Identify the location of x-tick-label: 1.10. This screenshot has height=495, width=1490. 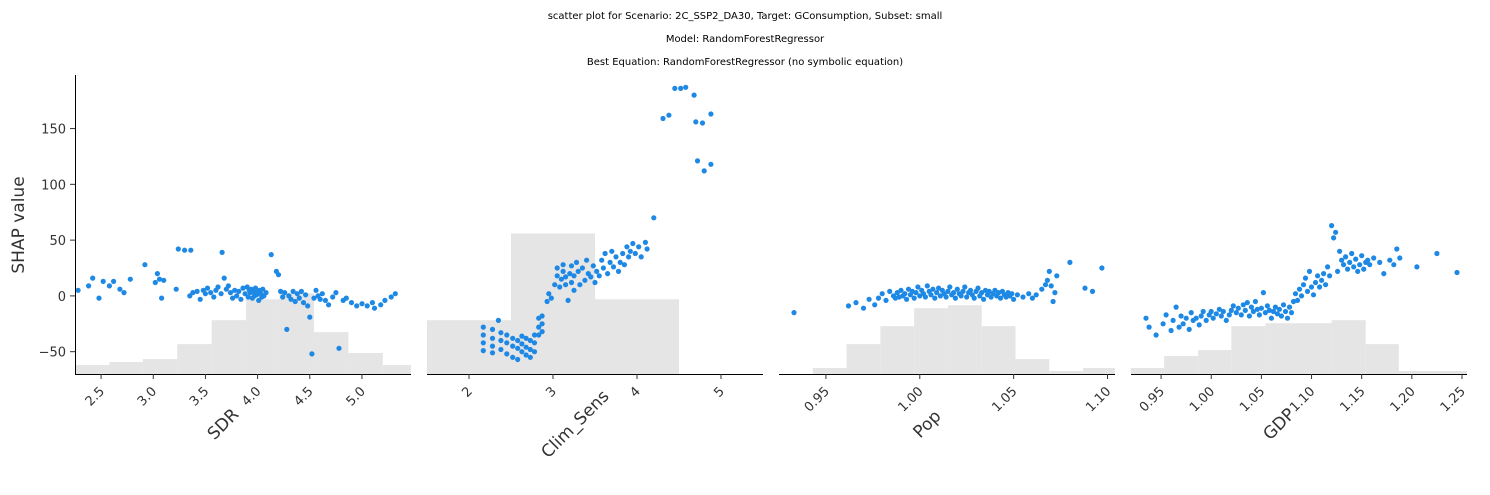
(1098, 399).